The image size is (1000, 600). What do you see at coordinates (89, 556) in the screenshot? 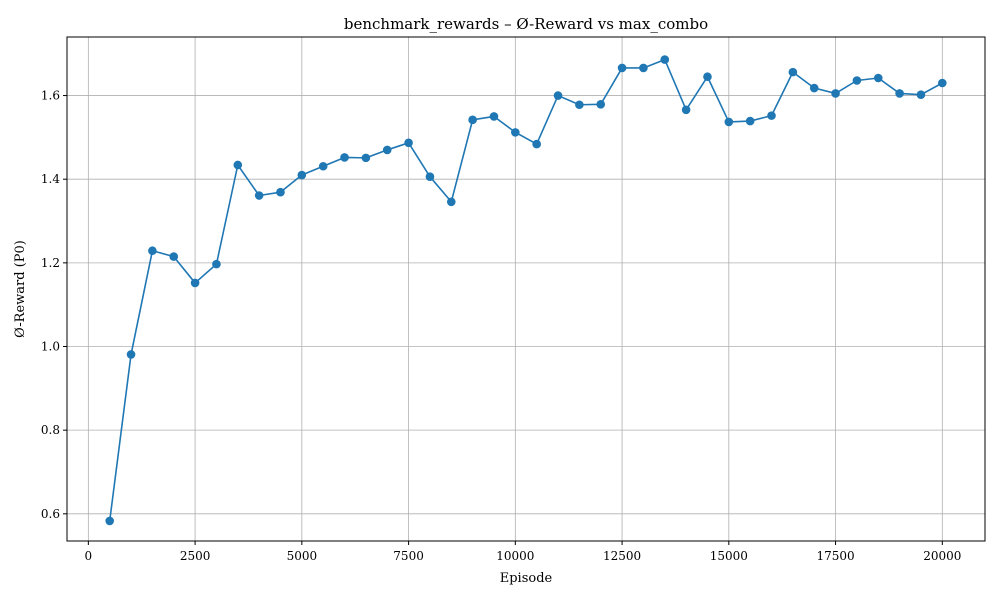
I see `x-tick-label: 0` at bounding box center [89, 556].